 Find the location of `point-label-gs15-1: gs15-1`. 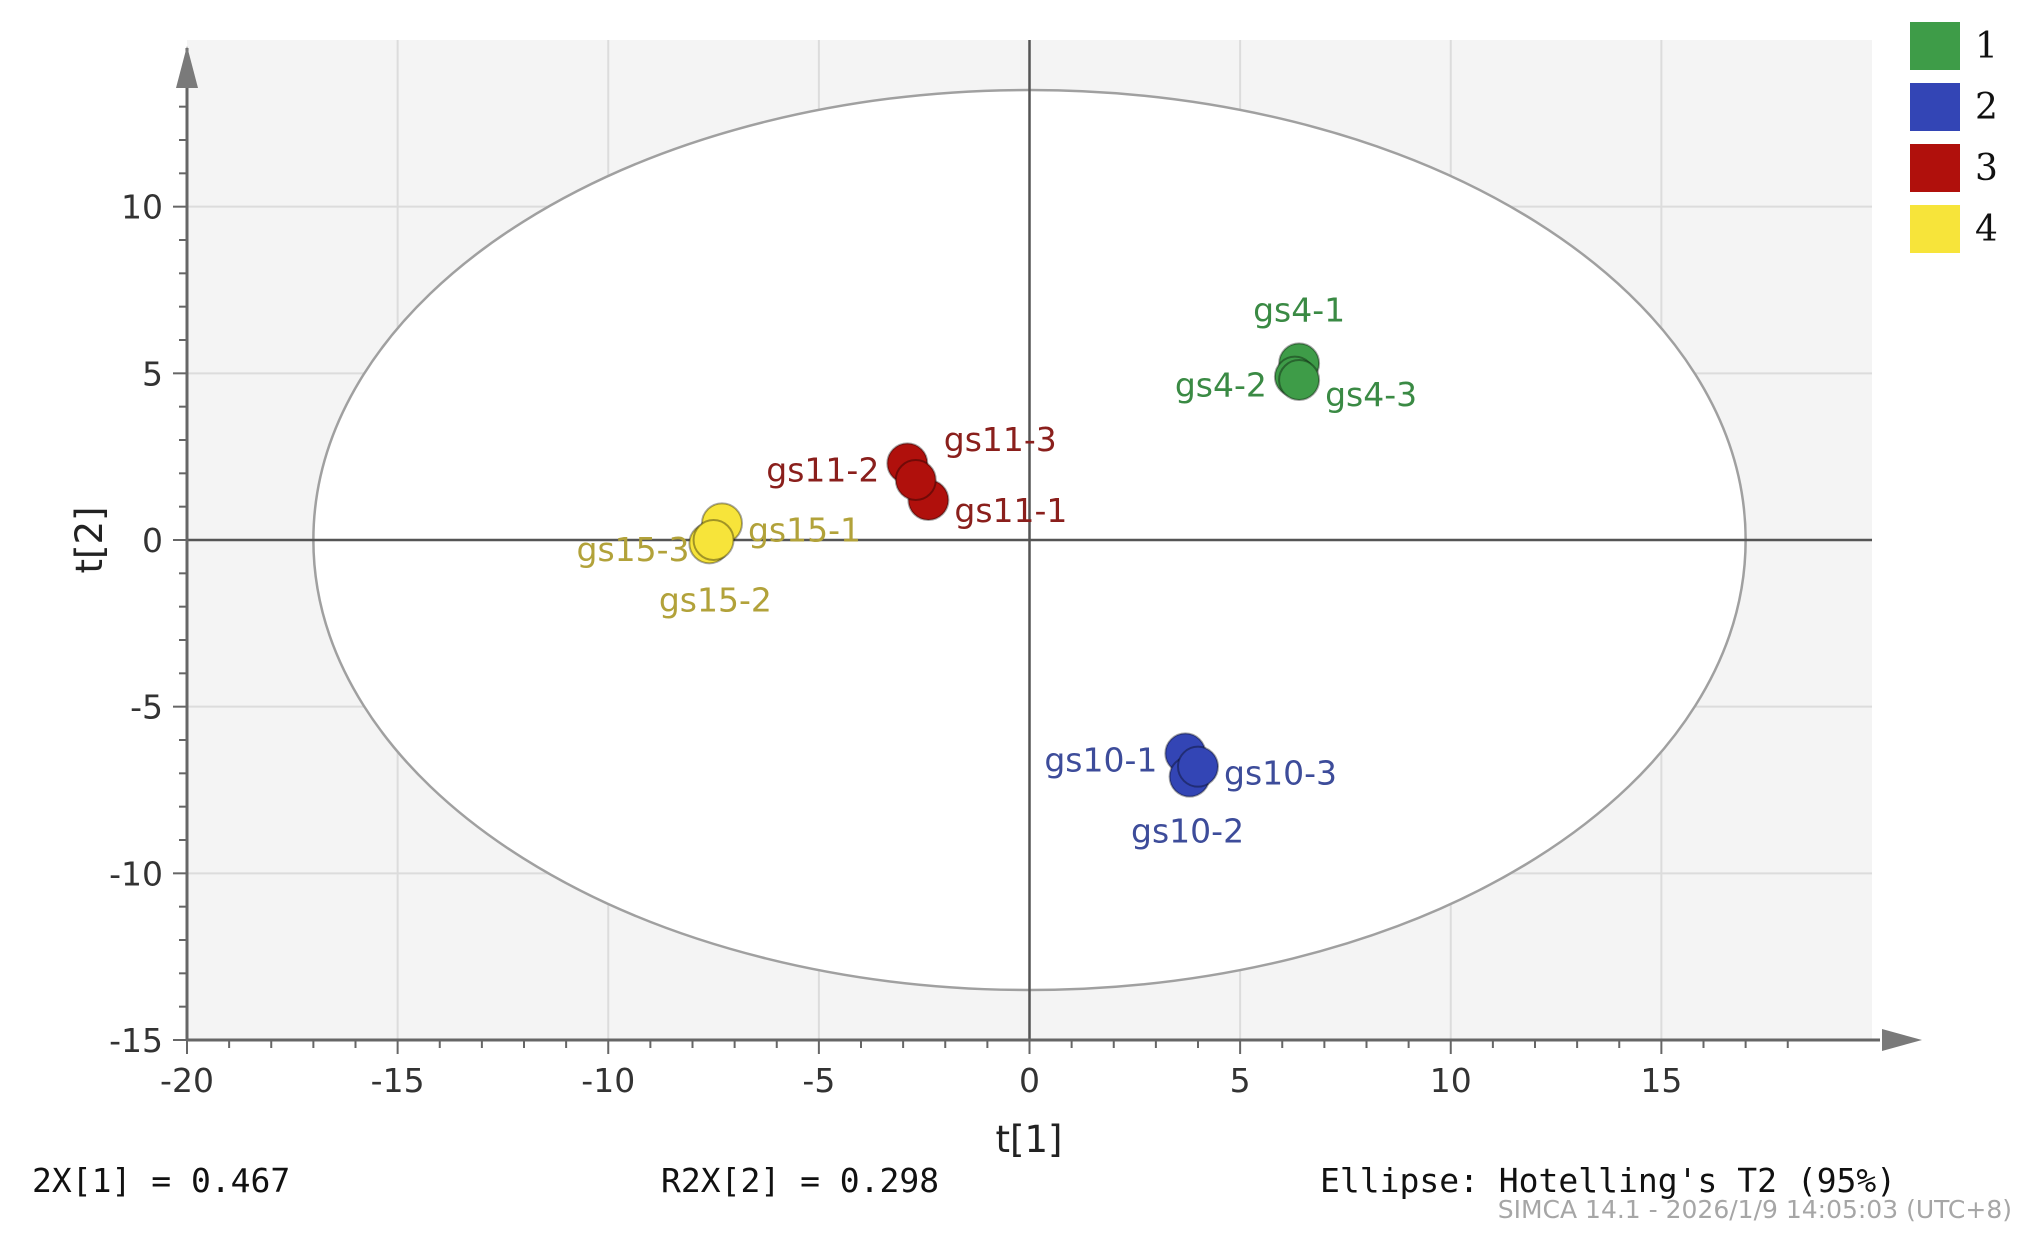

point-label-gs15-1: gs15-1 is located at coordinates (804, 529).